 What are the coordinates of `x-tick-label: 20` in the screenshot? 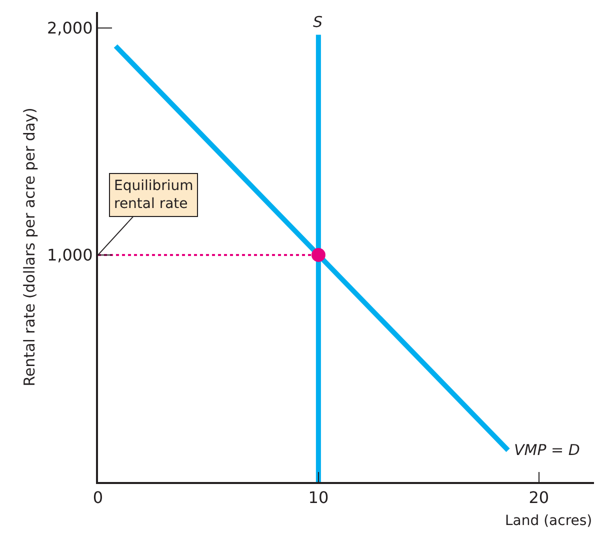 It's located at (539, 498).